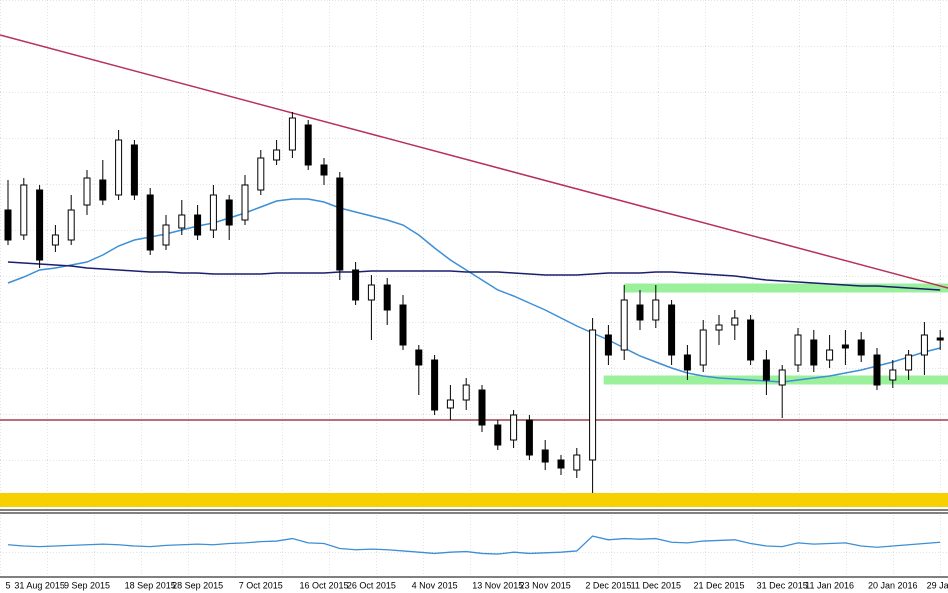  Describe the element at coordinates (474, 276) in the screenshot. I see `moving-average` at that location.